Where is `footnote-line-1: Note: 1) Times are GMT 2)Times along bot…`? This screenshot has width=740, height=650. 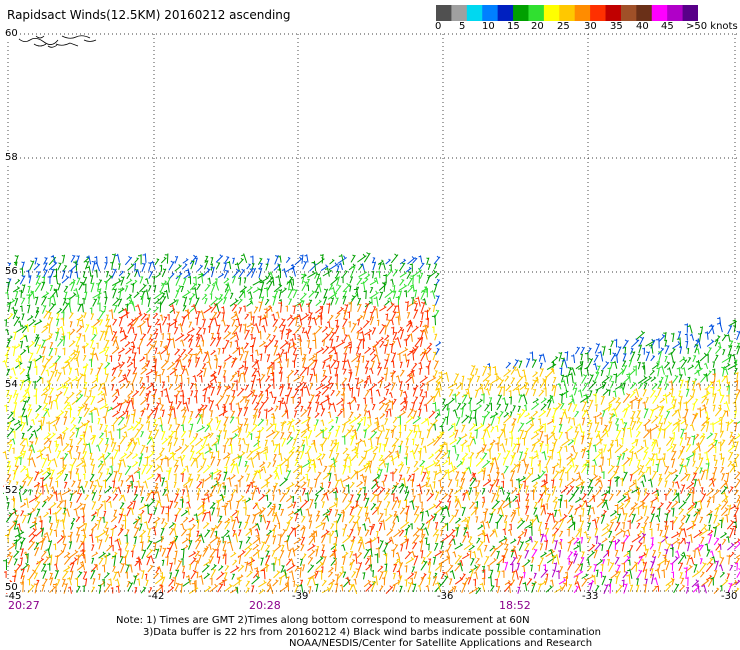 footnote-line-1: Note: 1) Times are GMT 2)Times along bot… is located at coordinates (323, 620).